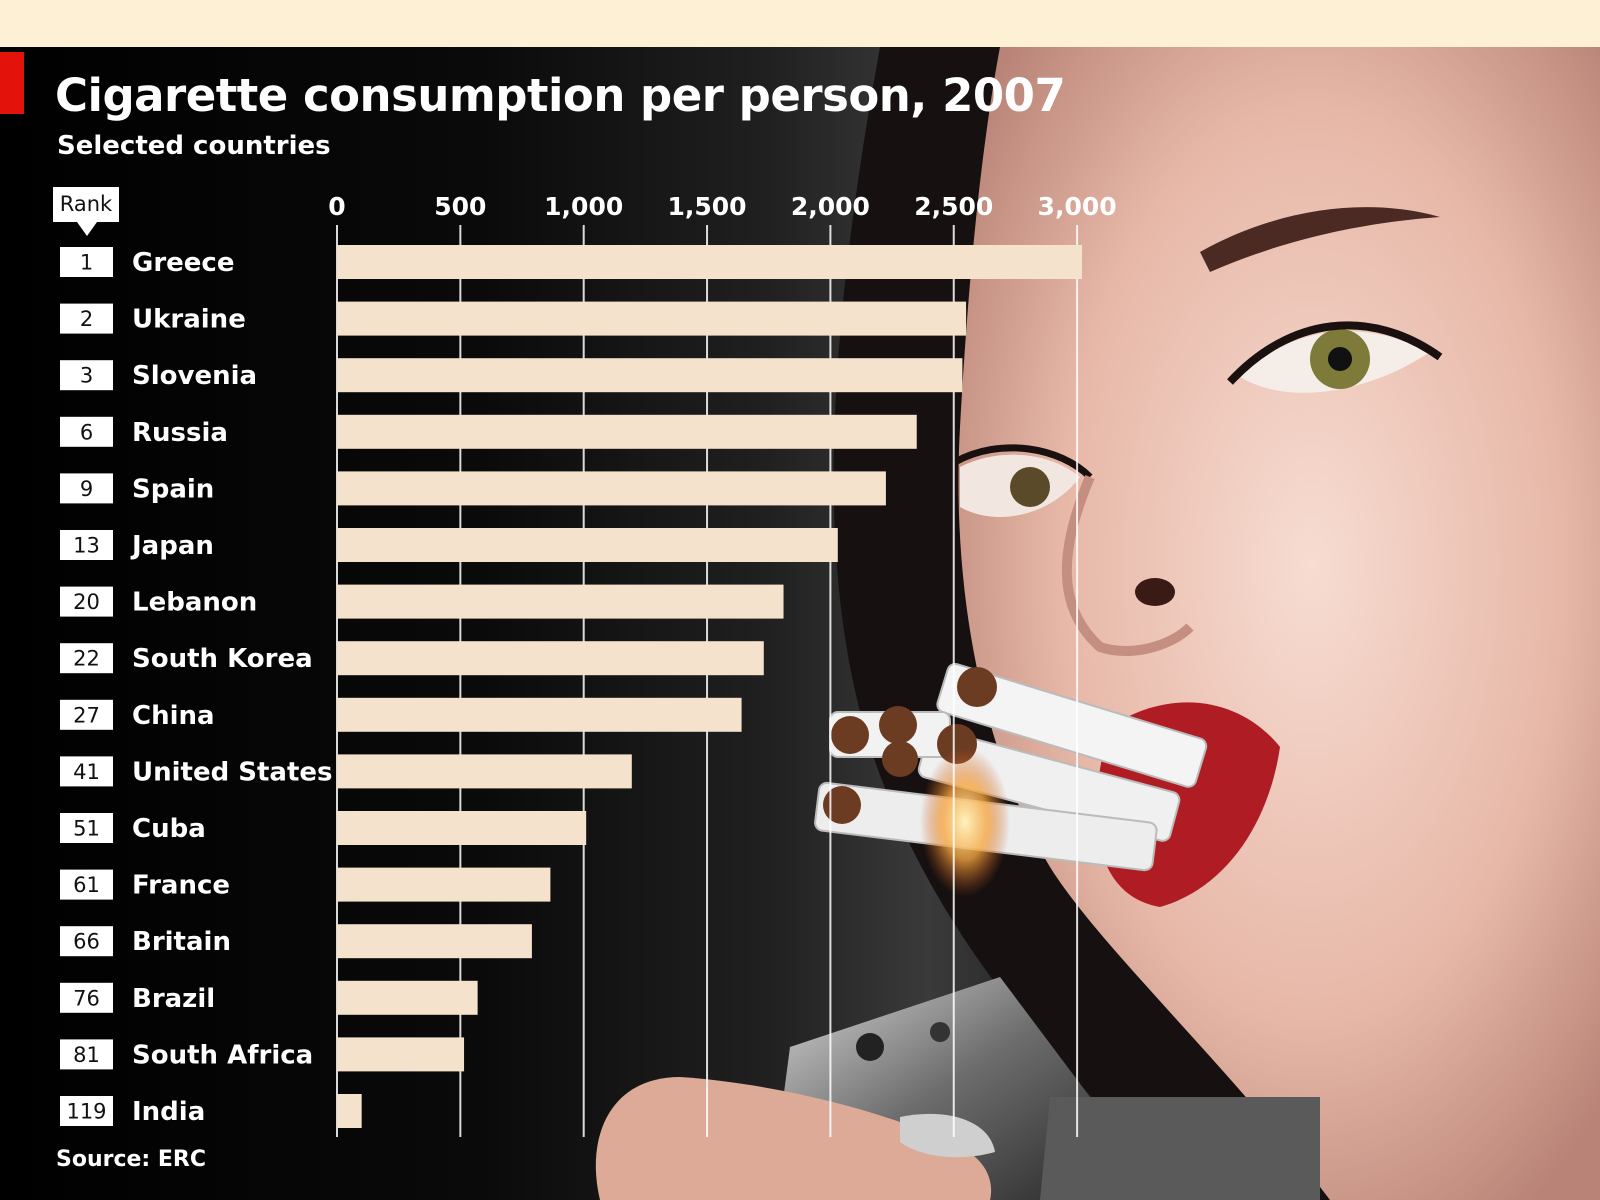  Describe the element at coordinates (707, 206) in the screenshot. I see `x-tick-label-1500: 1,500` at that location.